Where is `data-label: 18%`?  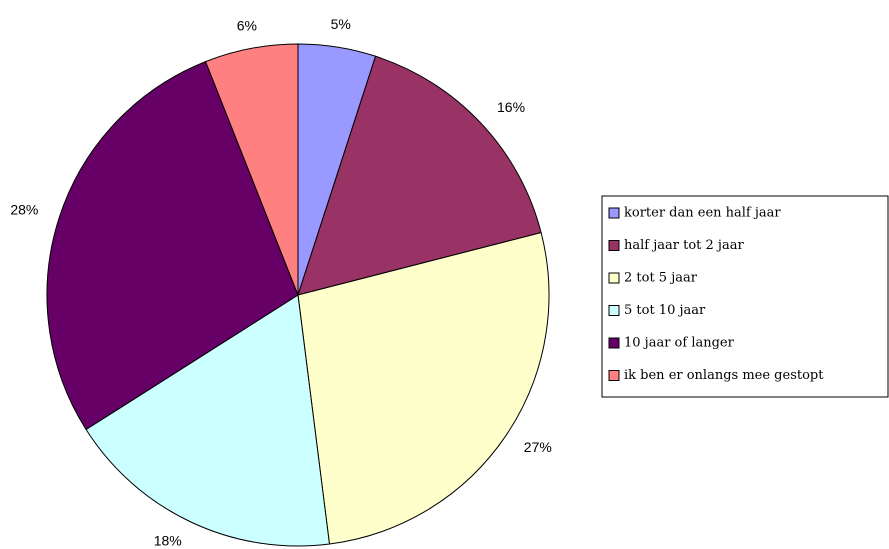
data-label: 18% is located at coordinates (168, 541).